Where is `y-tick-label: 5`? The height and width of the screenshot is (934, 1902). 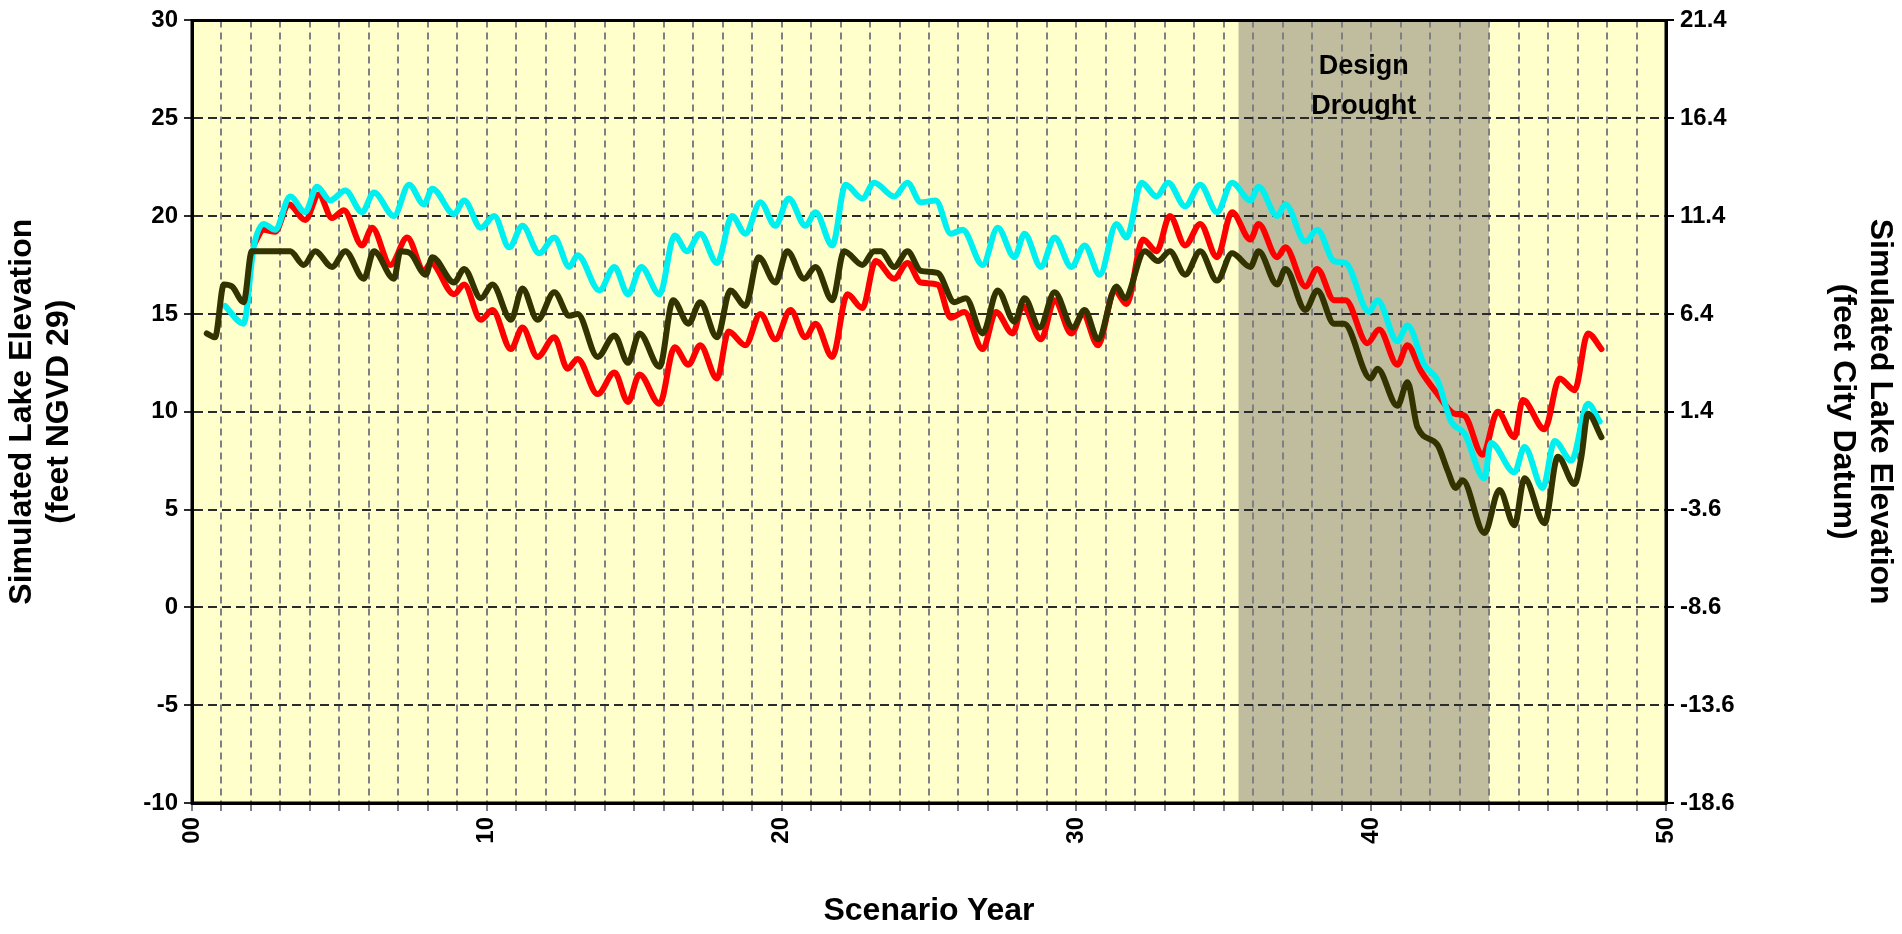
y-tick-label: 5 is located at coordinates (171, 508).